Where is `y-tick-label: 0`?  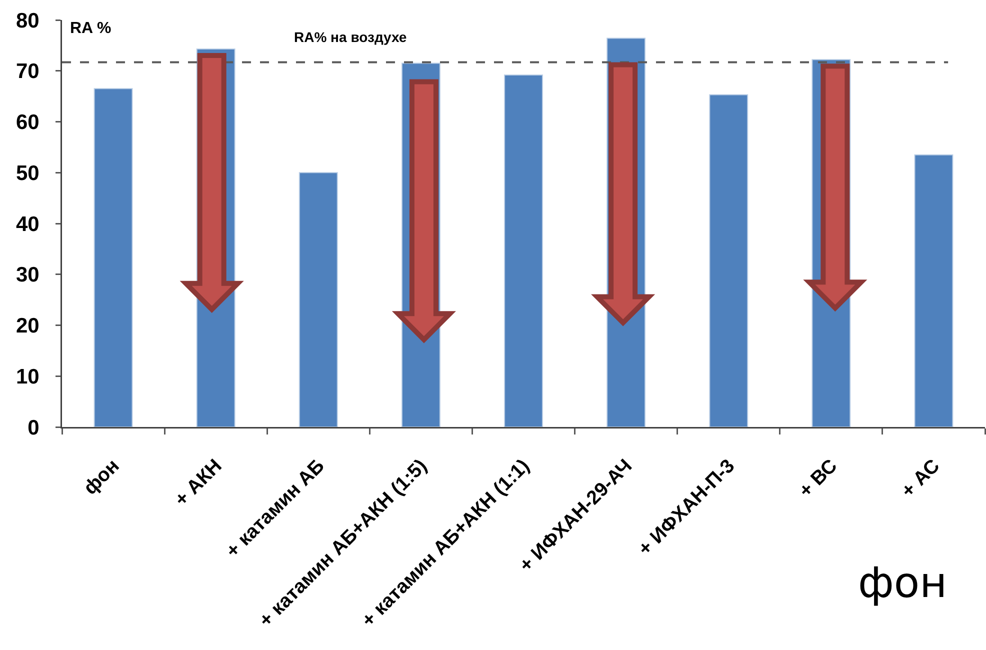 y-tick-label: 0 is located at coordinates (34, 428).